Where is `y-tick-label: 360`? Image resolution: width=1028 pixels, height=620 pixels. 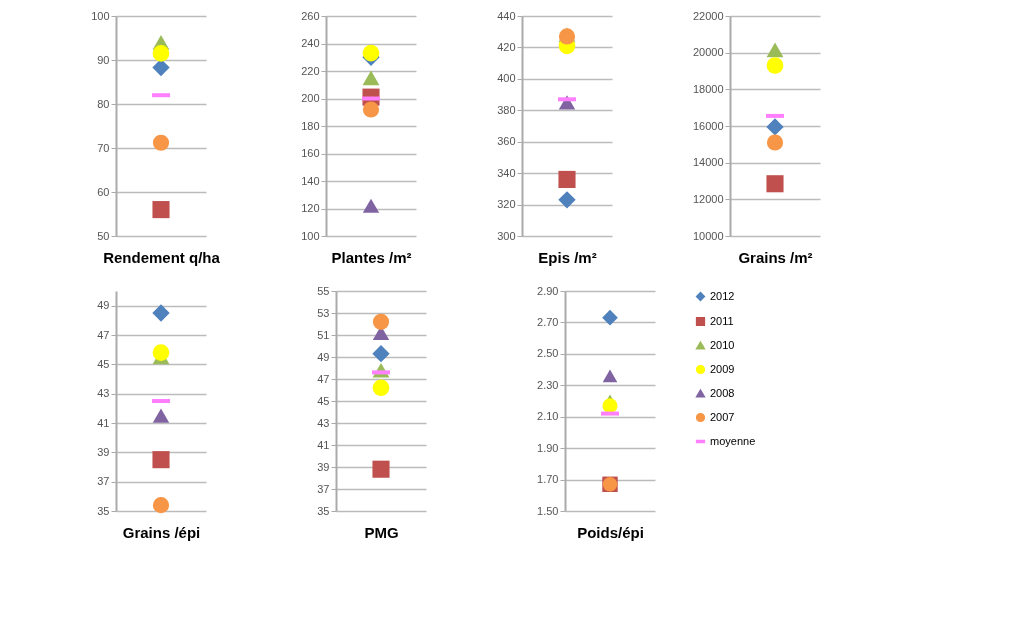
y-tick-label: 360 is located at coordinates (506, 141).